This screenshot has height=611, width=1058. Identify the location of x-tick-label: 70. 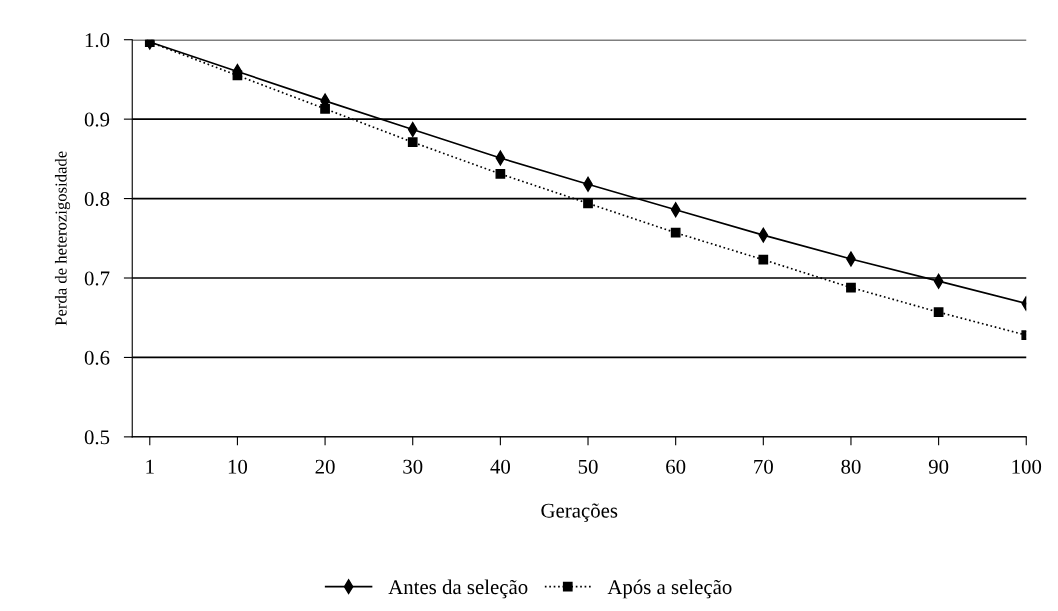
(763, 466).